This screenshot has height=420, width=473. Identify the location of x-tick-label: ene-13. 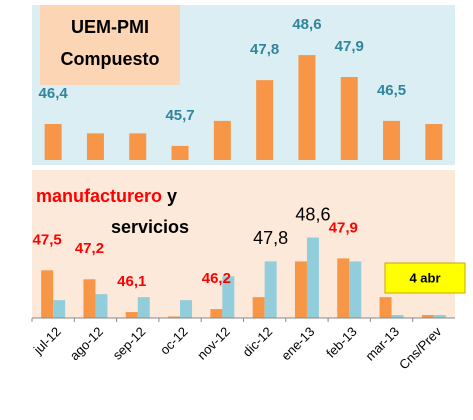
(297, 343).